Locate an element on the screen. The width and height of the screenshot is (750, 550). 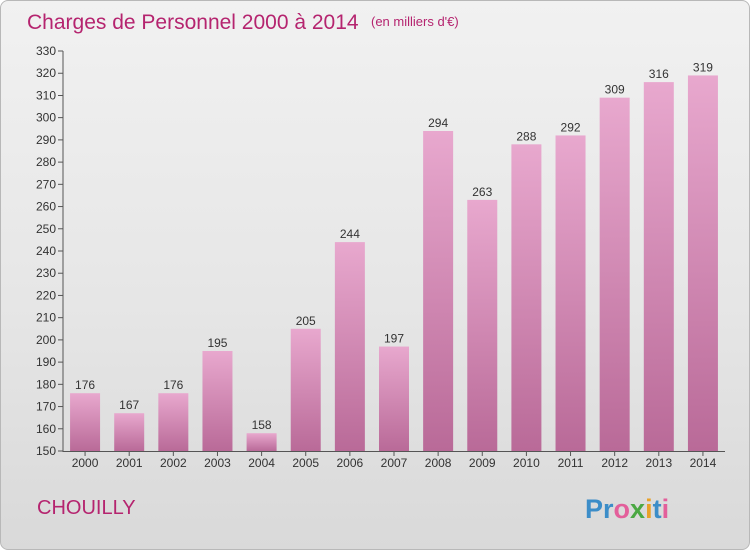
bar-2001 is located at coordinates (129, 432).